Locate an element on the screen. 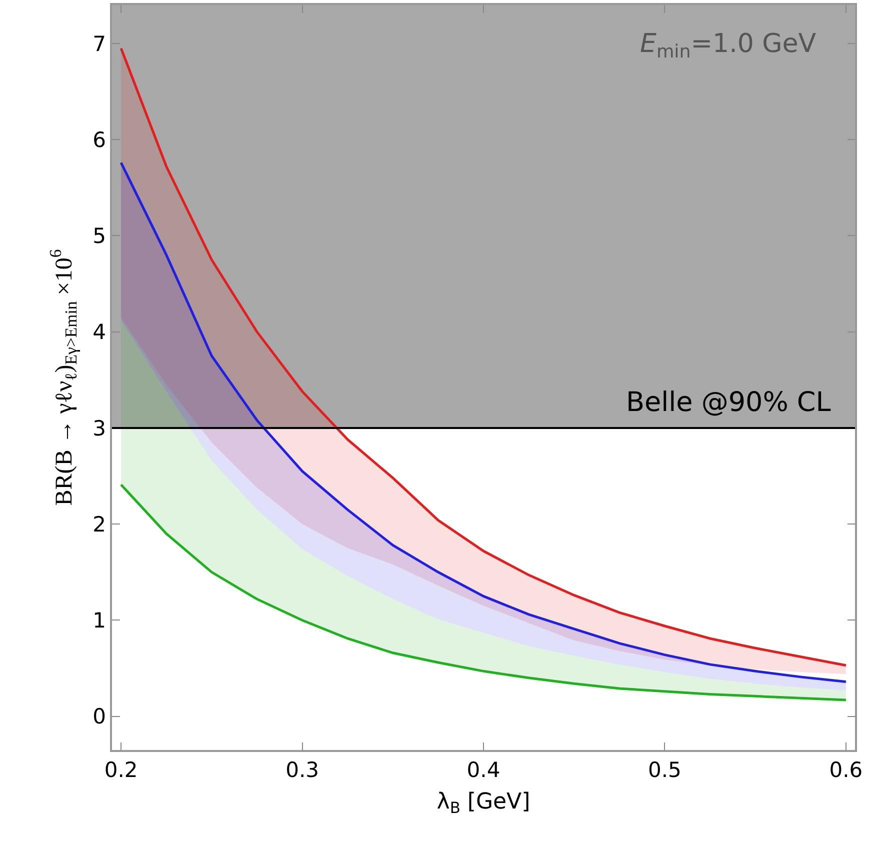  y-tick-label: 5 is located at coordinates (99, 236).